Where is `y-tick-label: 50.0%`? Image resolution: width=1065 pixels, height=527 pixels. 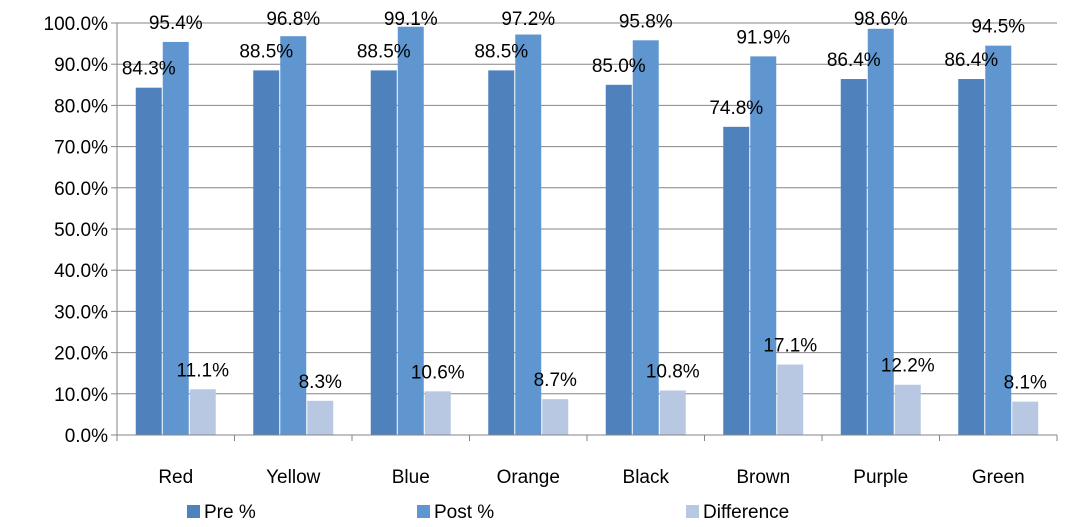 y-tick-label: 50.0% is located at coordinates (81, 230).